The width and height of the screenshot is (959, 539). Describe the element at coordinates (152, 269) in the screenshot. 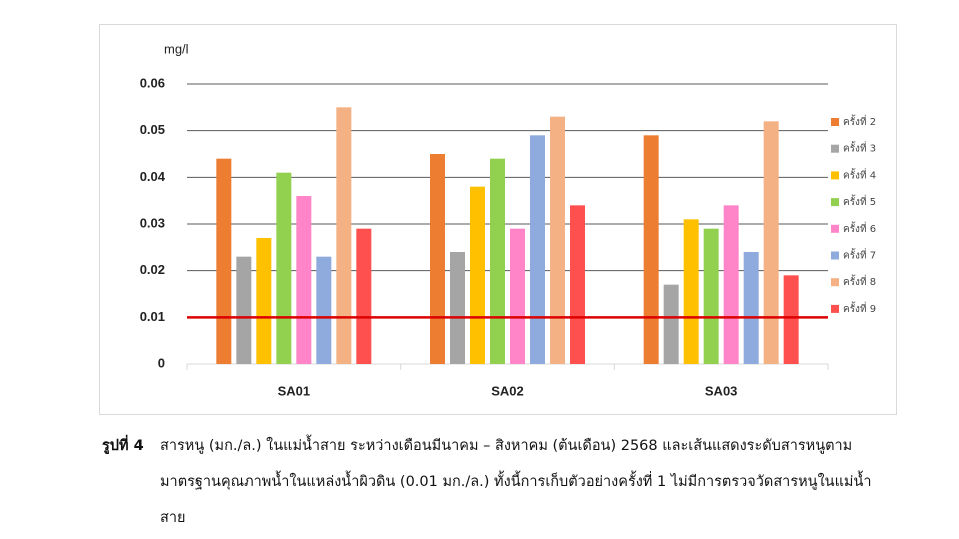

I see `y-tick-label: 0.02` at that location.